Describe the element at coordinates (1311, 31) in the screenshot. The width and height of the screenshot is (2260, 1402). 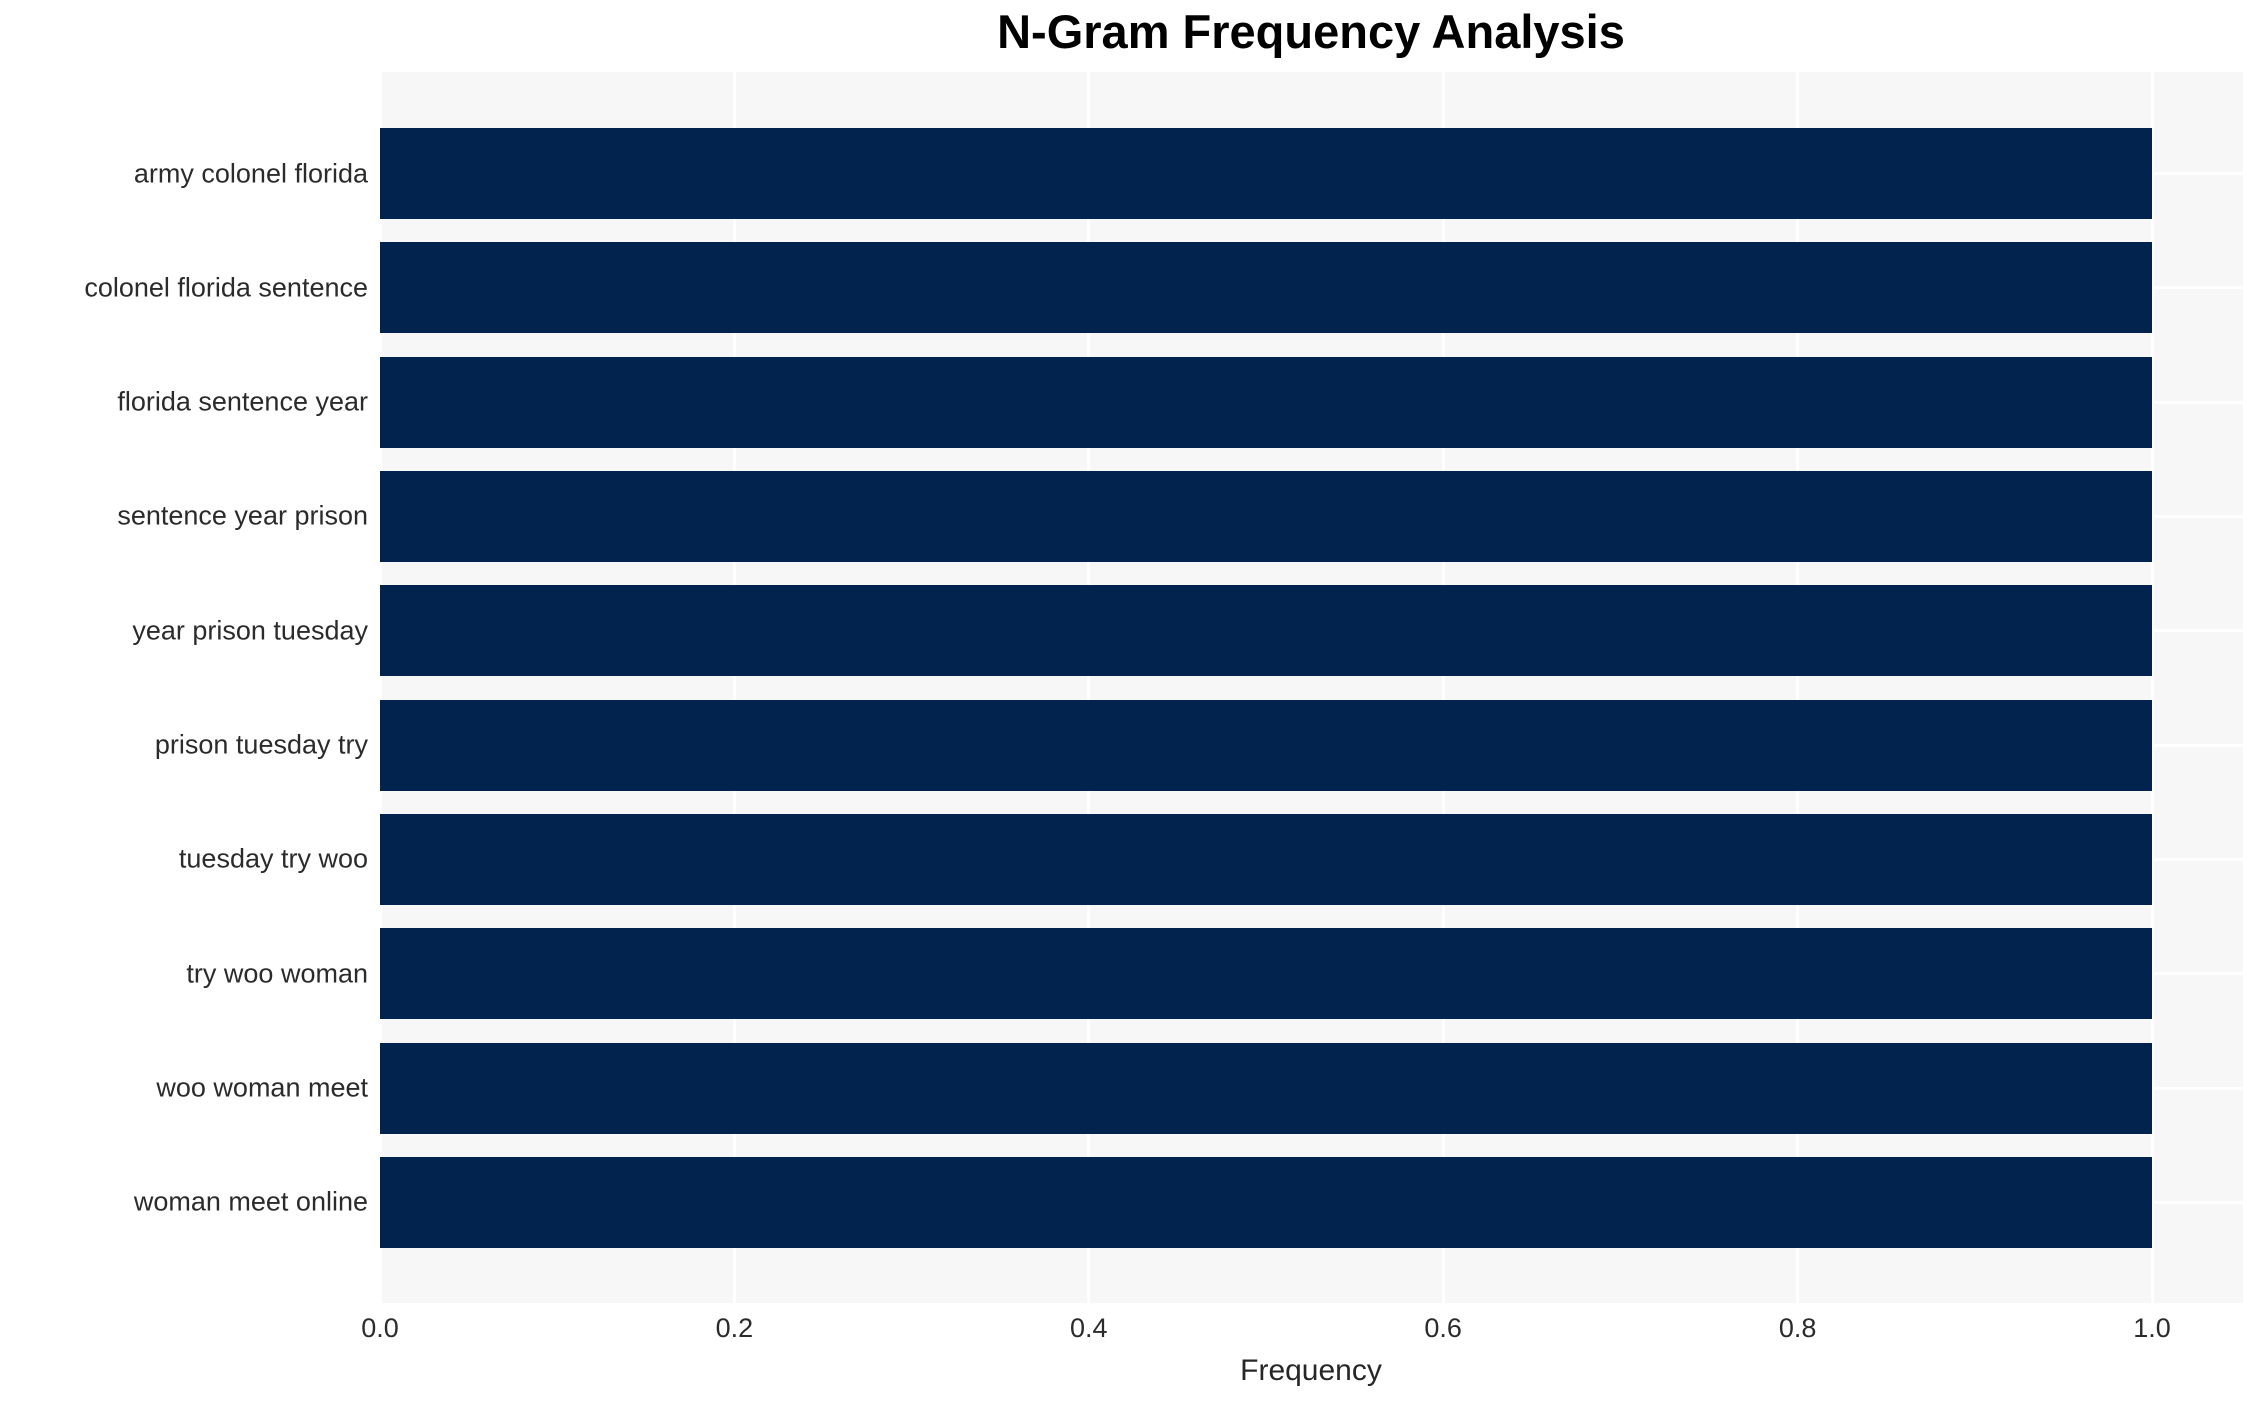
I see `chart-title: N-Gram Frequency Analysis` at that location.